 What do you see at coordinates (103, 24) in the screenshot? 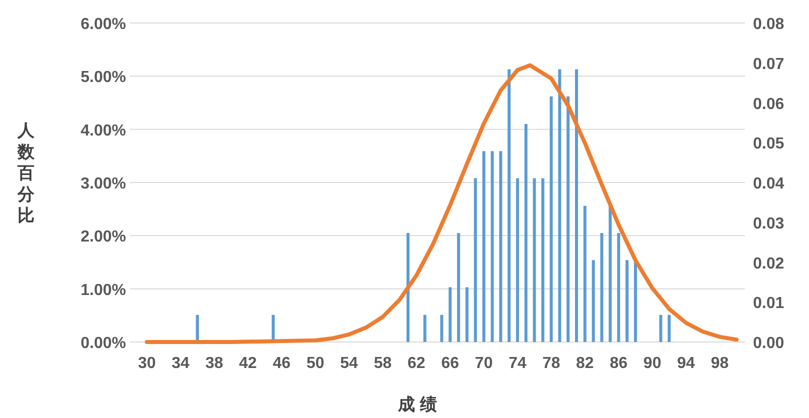
I see `y-tick-label: 6.00%` at bounding box center [103, 24].